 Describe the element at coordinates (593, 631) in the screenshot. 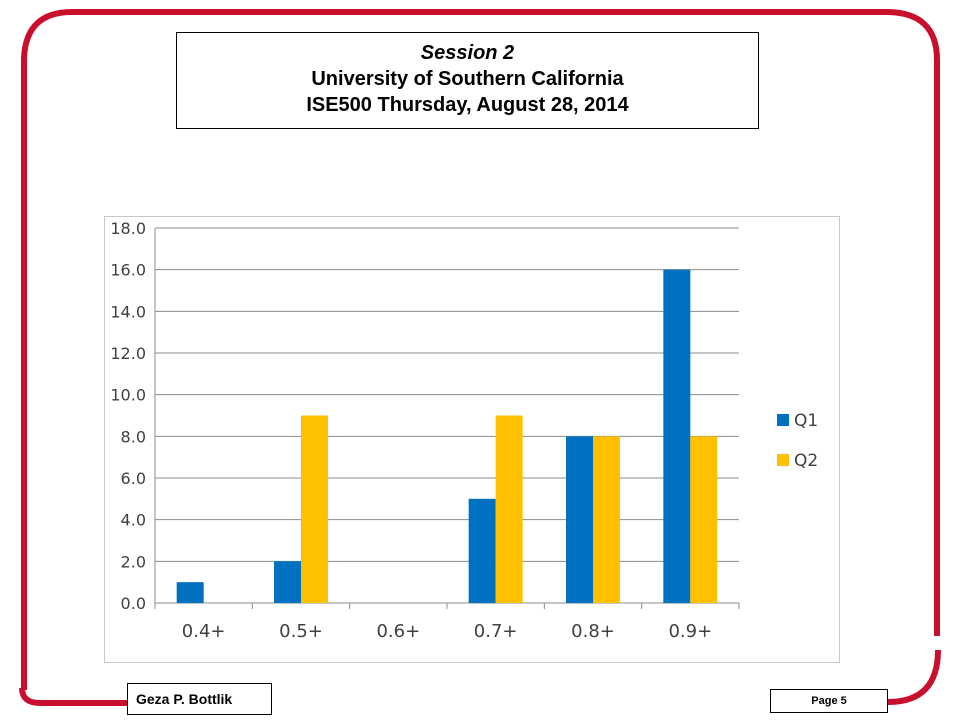

I see `x-tick-label: 0.8+` at that location.